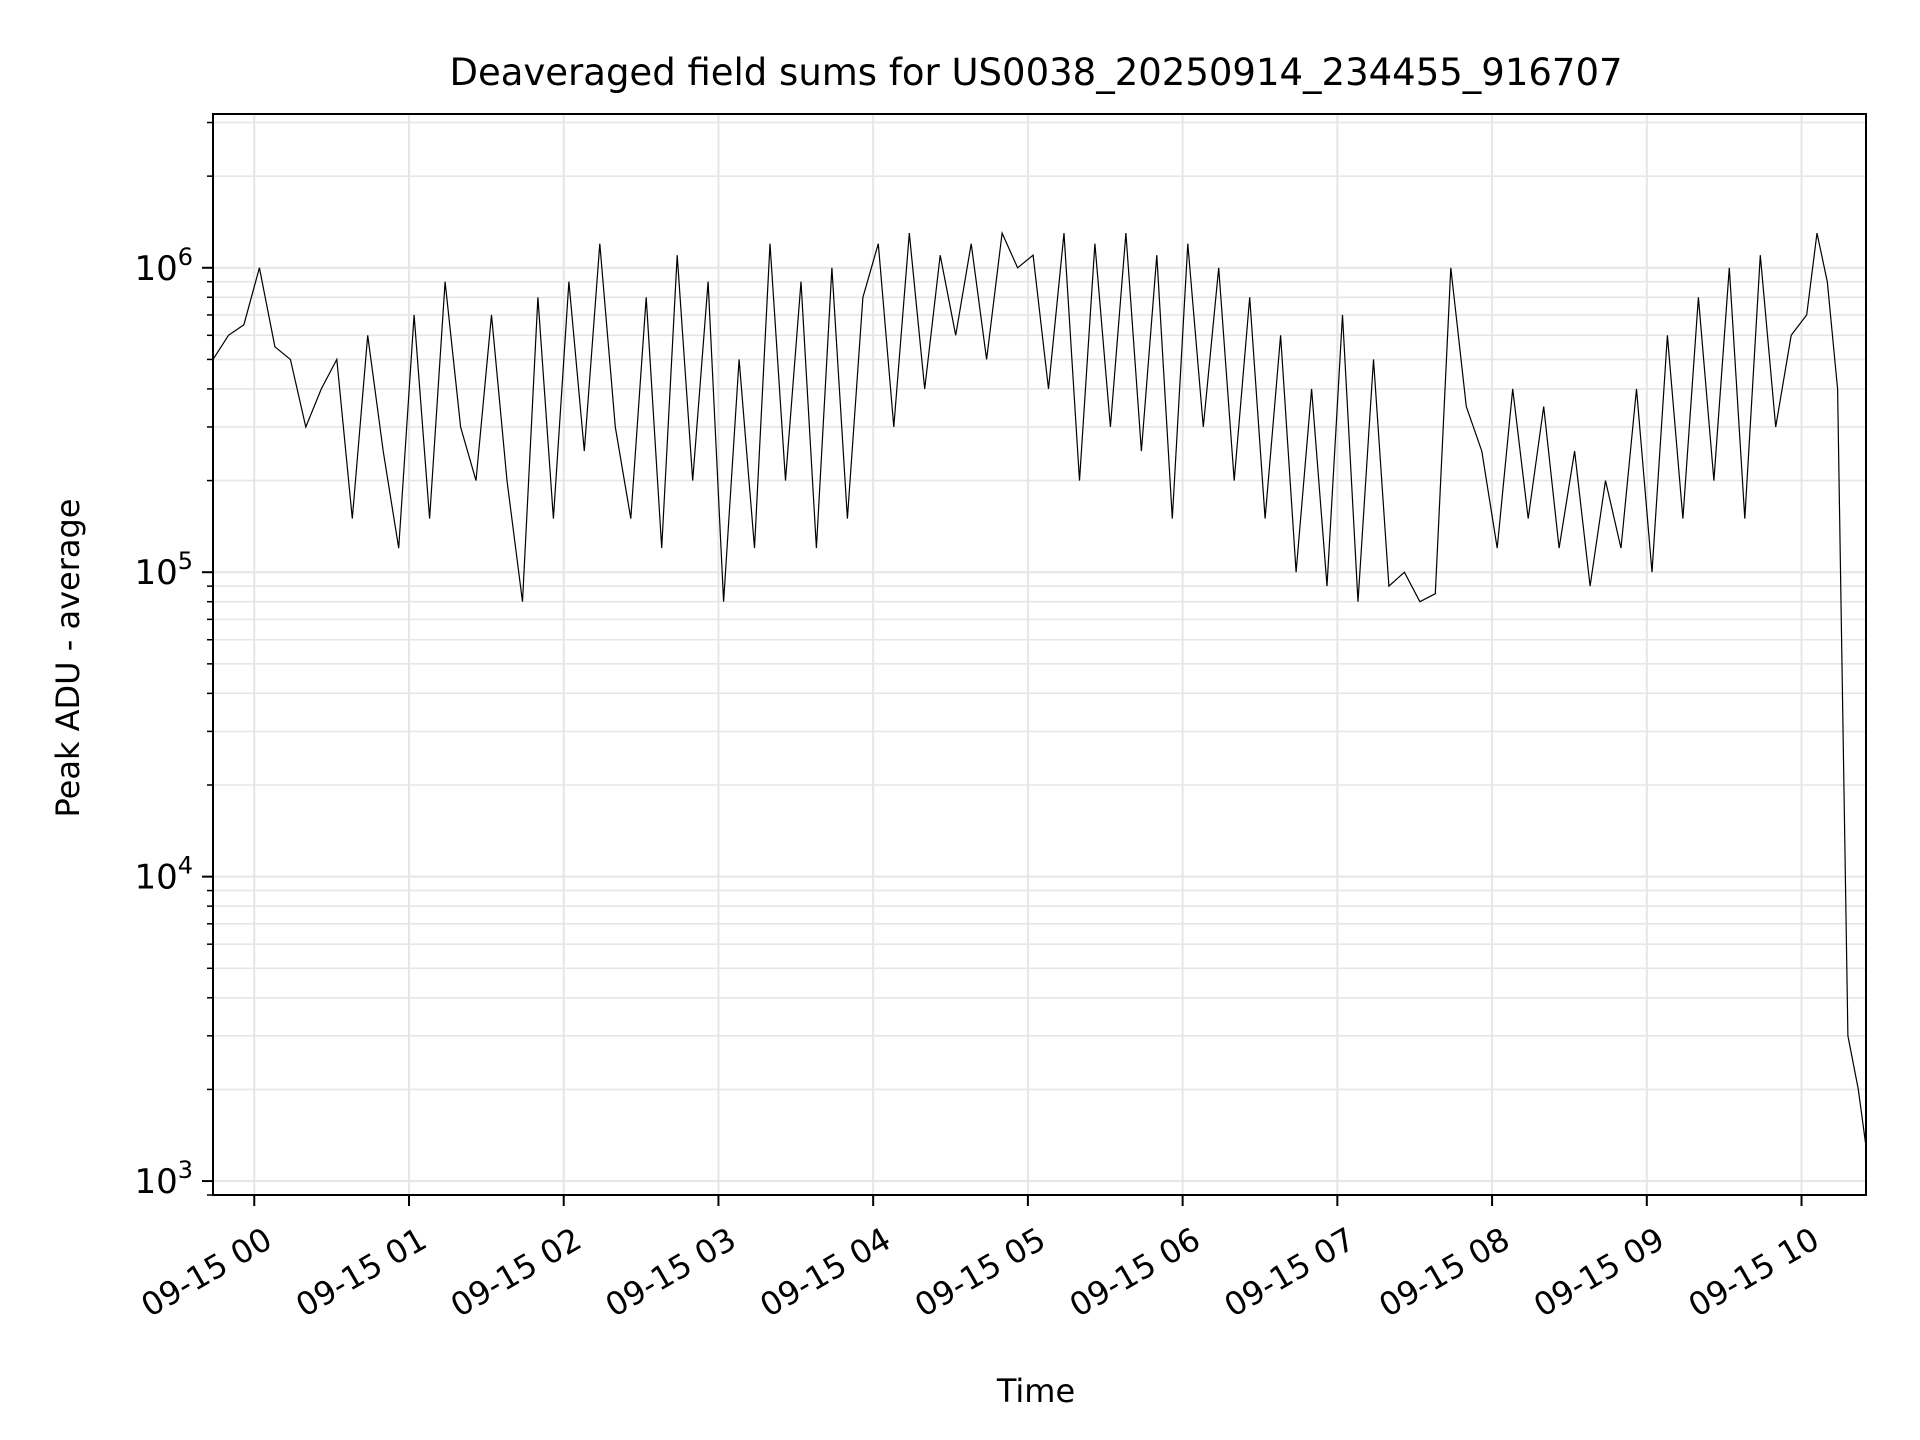 Image resolution: width=1920 pixels, height=1440 pixels. Describe the element at coordinates (163, 875) in the screenshot. I see `y-tick-label: 10⁴` at that location.